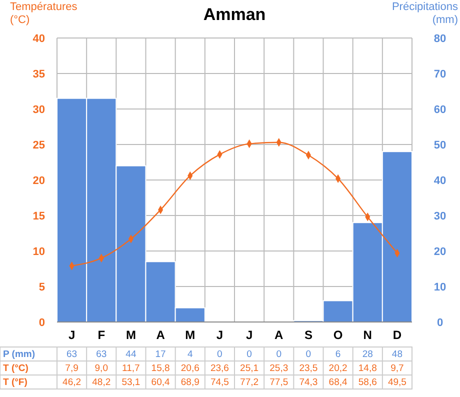 This screenshot has height=397, width=460. I want to click on text: 48,2, so click(101, 382).